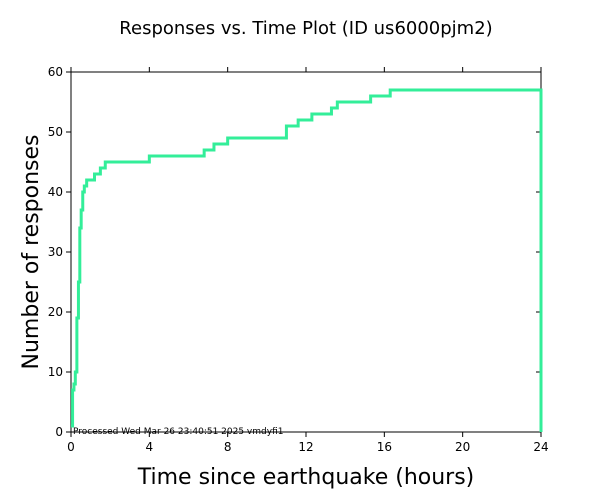  I want to click on x-tick-label: 12, so click(305, 447).